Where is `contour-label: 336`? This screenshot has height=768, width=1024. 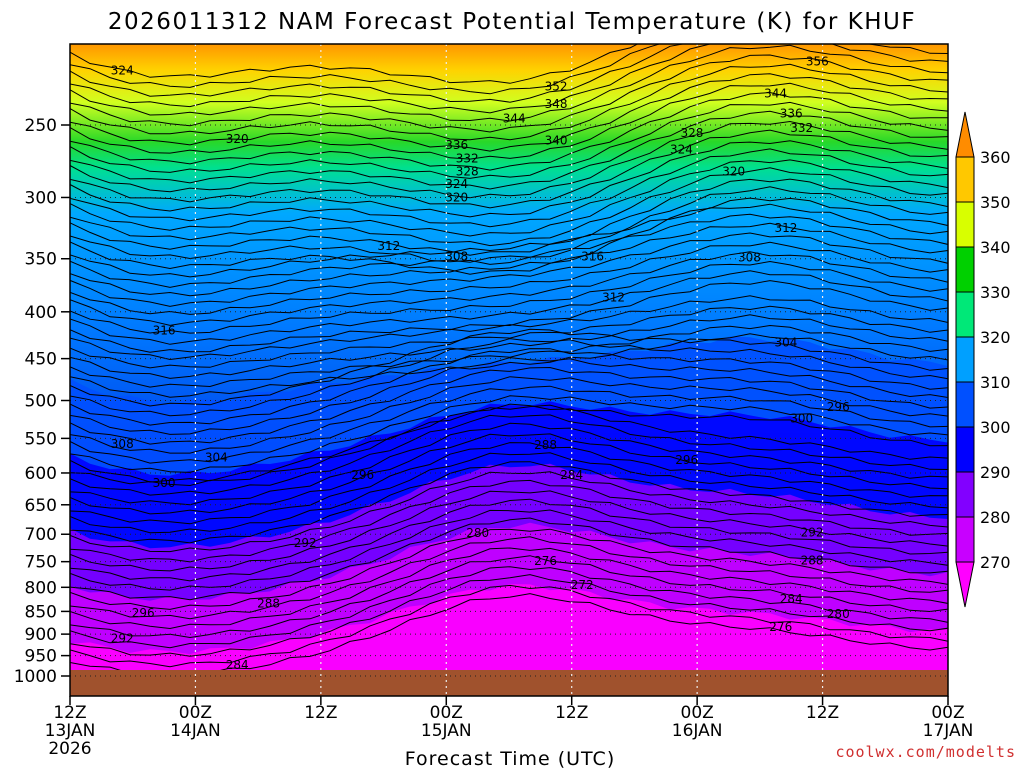
contour-label: 336 is located at coordinates (456, 145).